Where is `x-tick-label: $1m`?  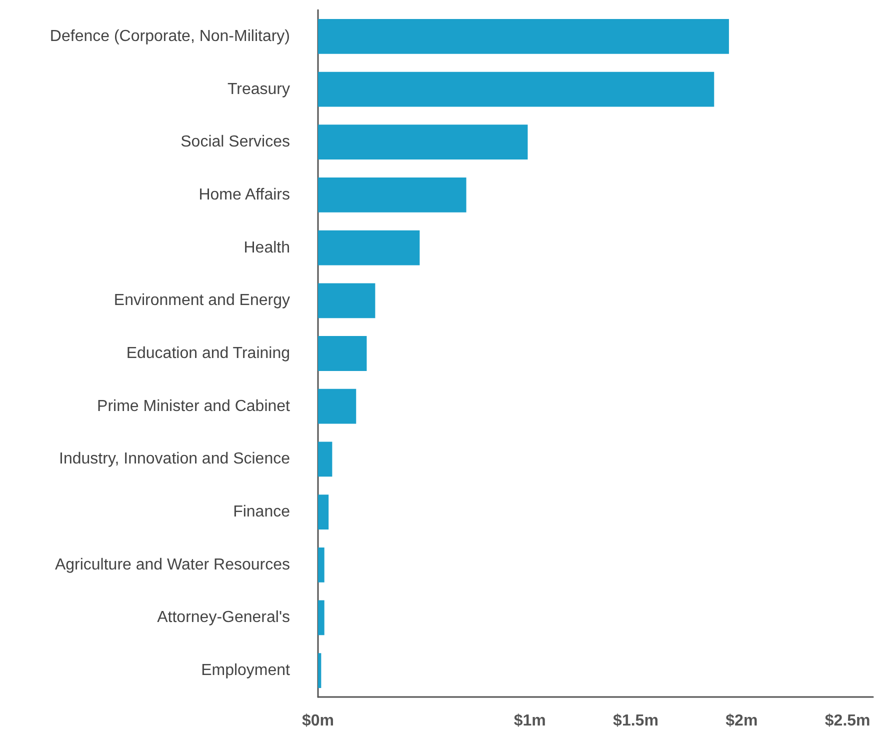 x-tick-label: $1m is located at coordinates (530, 721).